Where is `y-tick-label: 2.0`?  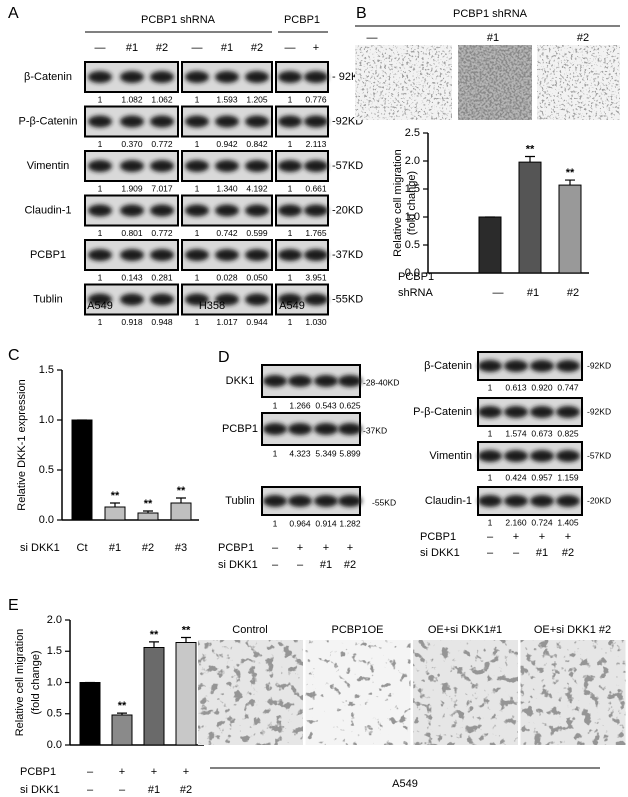 y-tick-label: 2.0 is located at coordinates (54, 620).